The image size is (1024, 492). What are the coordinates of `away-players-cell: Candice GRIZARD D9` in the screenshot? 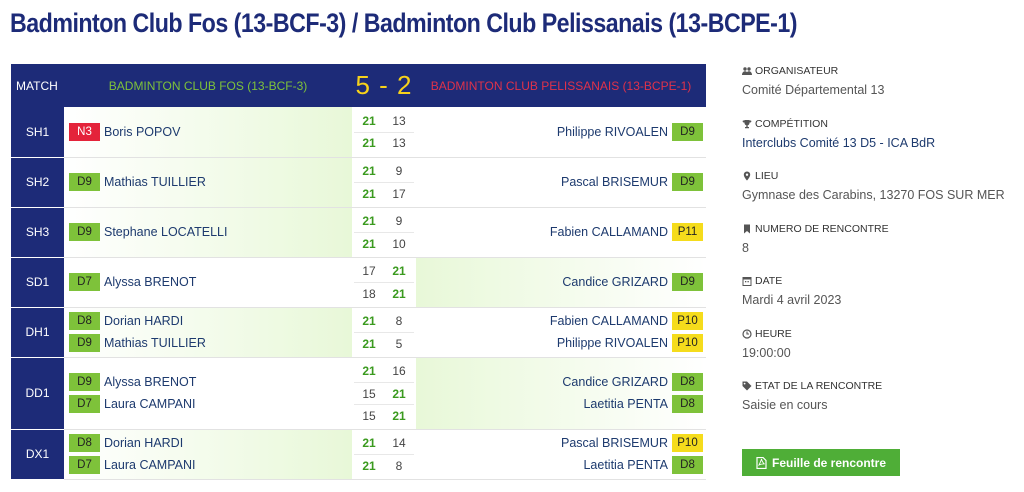 It's located at (561, 282).